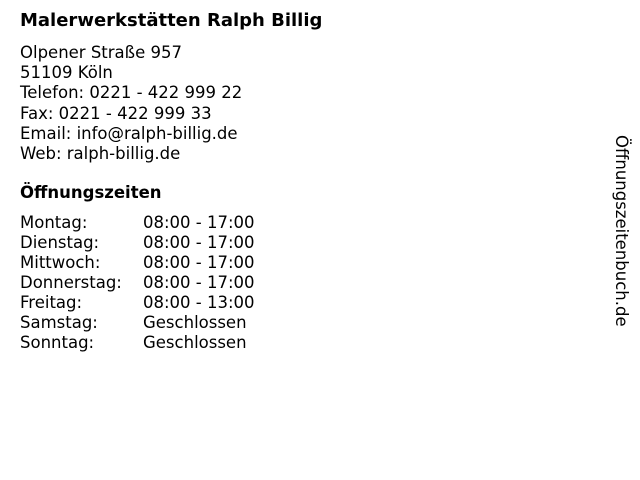  Describe the element at coordinates (100, 154) in the screenshot. I see `web: Web: ralph-billig.de` at that location.